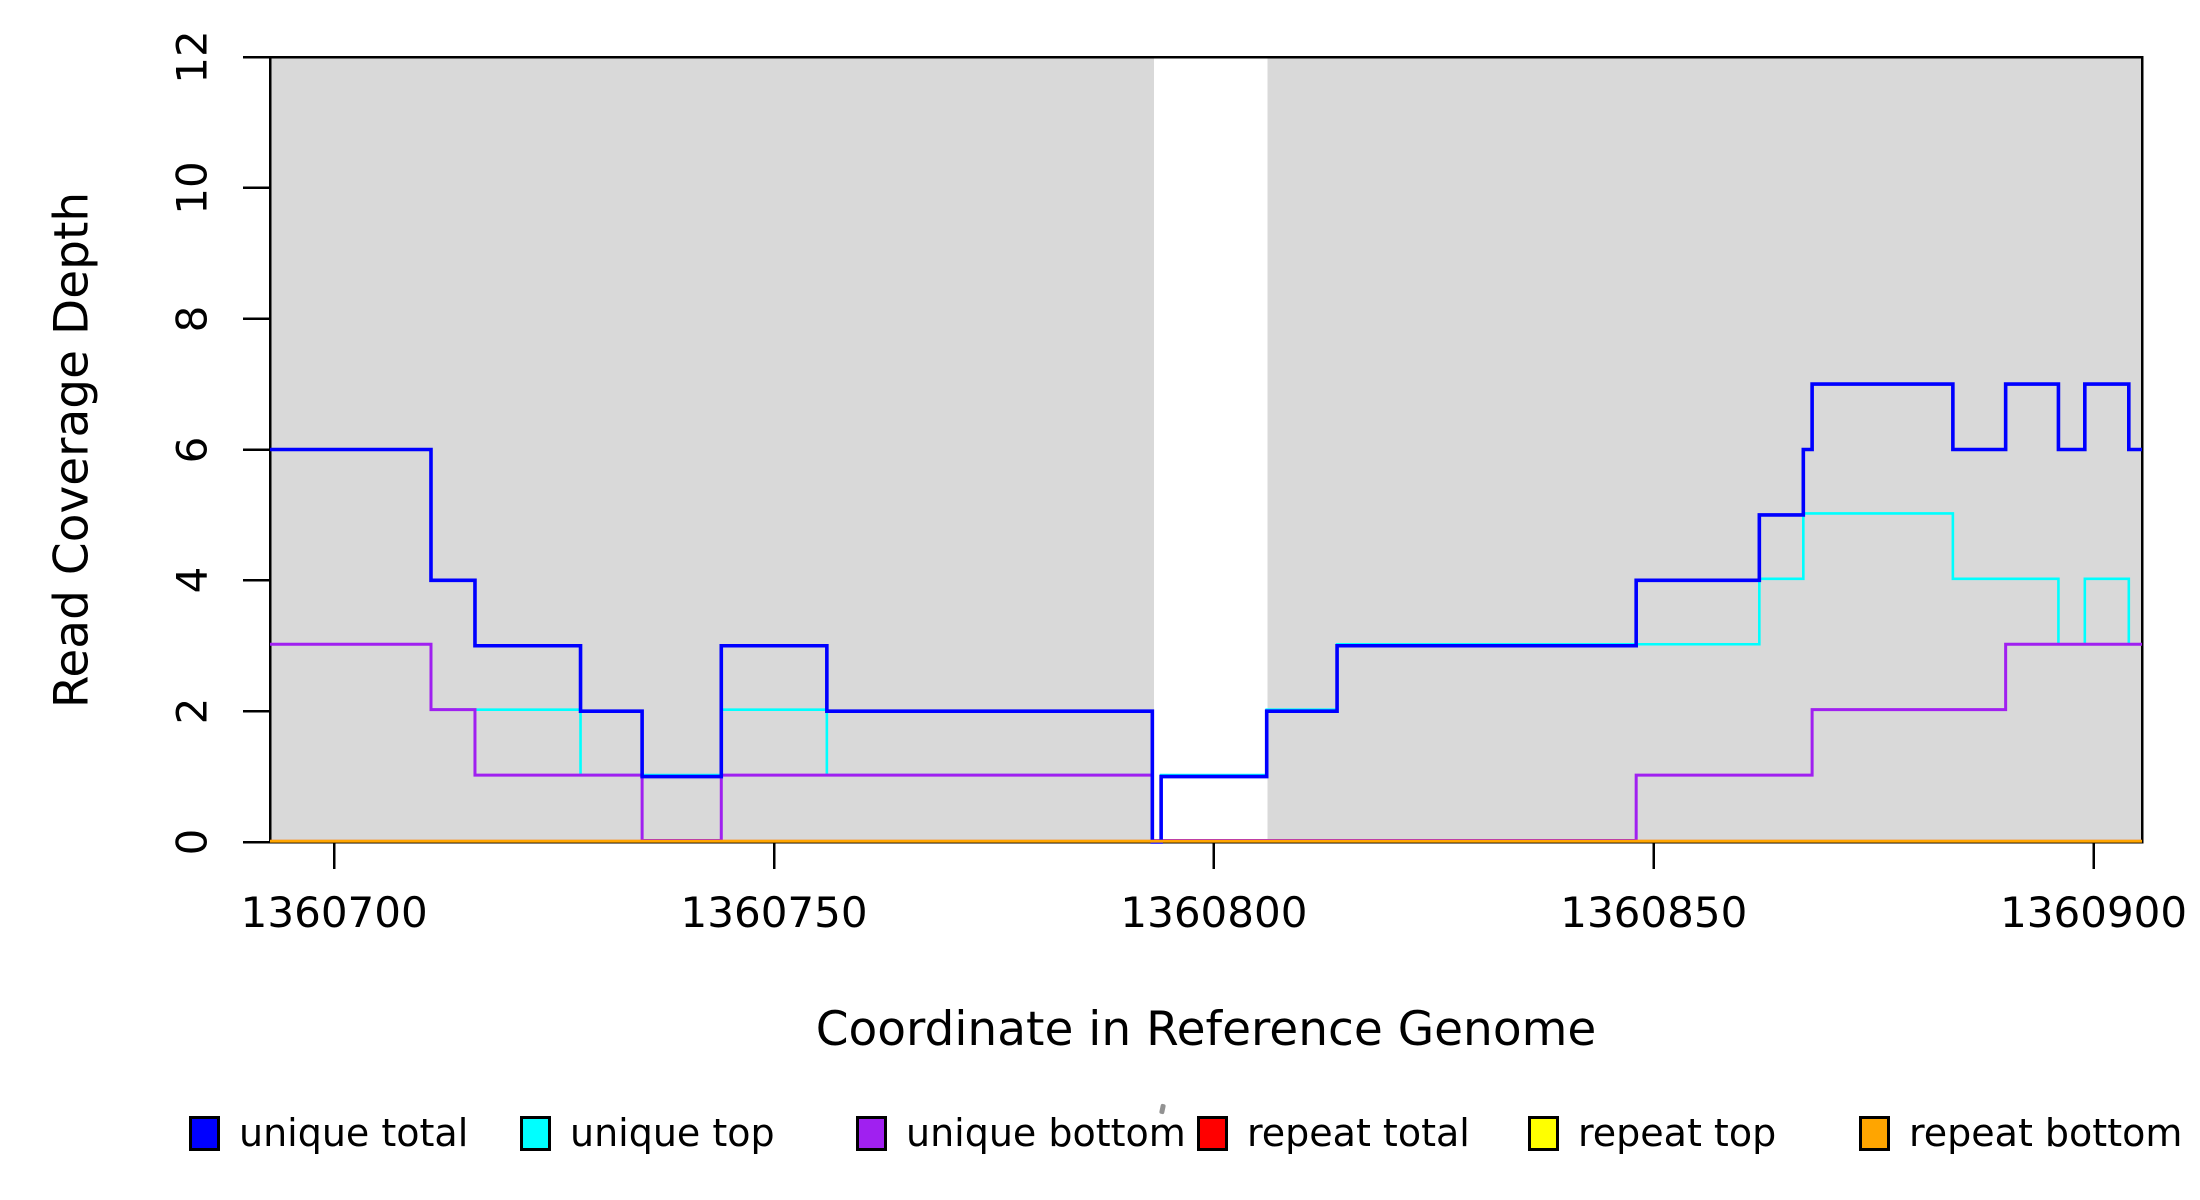 This screenshot has height=1200, width=2200. I want to click on x-tick-label: 1360900, so click(2094, 912).